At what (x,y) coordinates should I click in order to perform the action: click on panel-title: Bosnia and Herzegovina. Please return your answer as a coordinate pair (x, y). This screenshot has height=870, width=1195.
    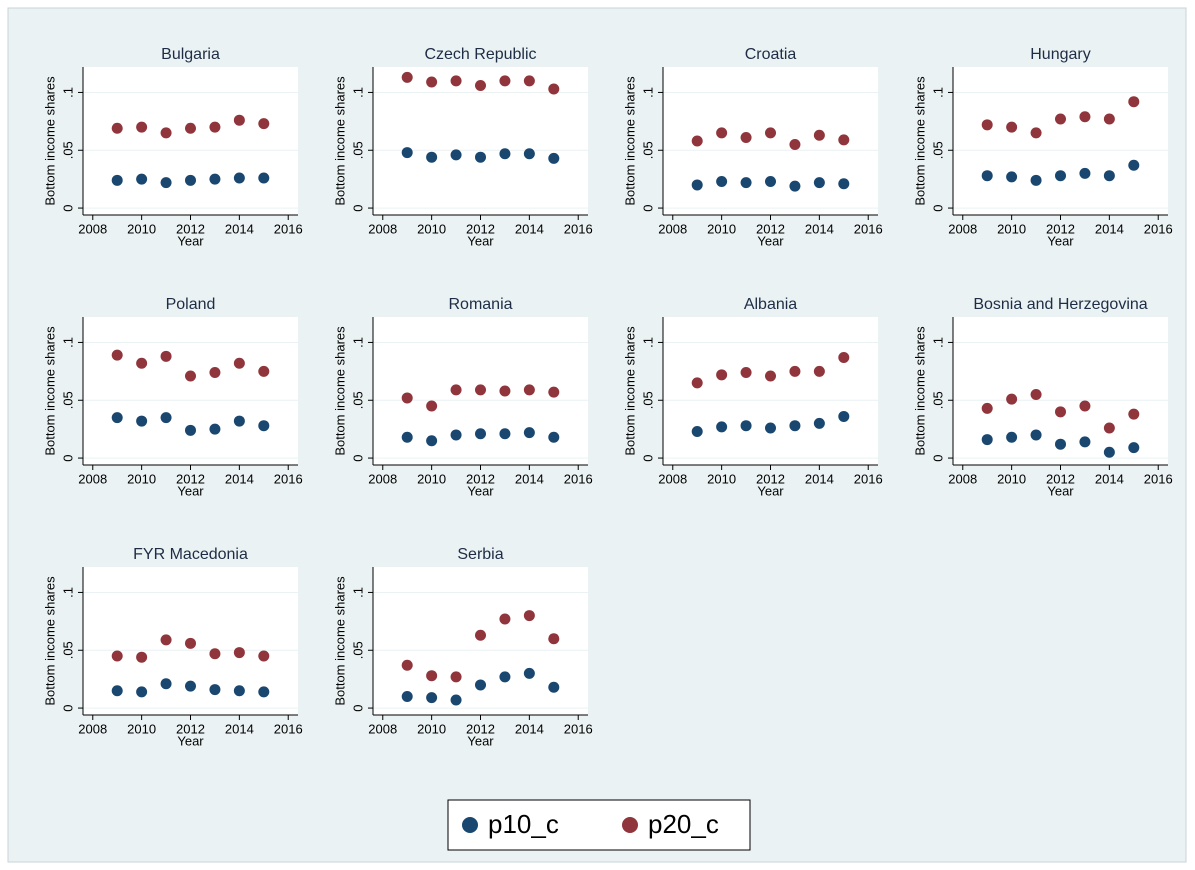
    Looking at the image, I should click on (1060, 304).